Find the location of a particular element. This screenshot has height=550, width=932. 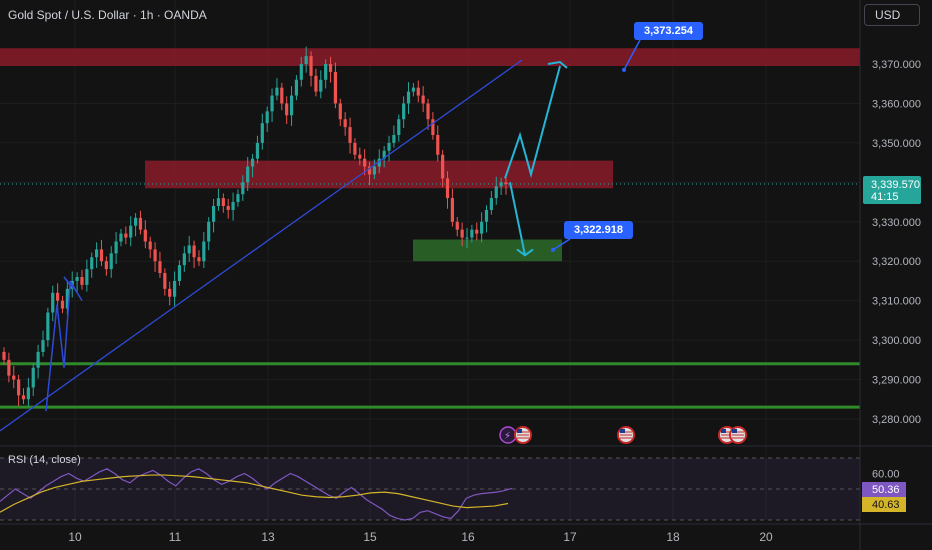

support-zone is located at coordinates (487, 250).